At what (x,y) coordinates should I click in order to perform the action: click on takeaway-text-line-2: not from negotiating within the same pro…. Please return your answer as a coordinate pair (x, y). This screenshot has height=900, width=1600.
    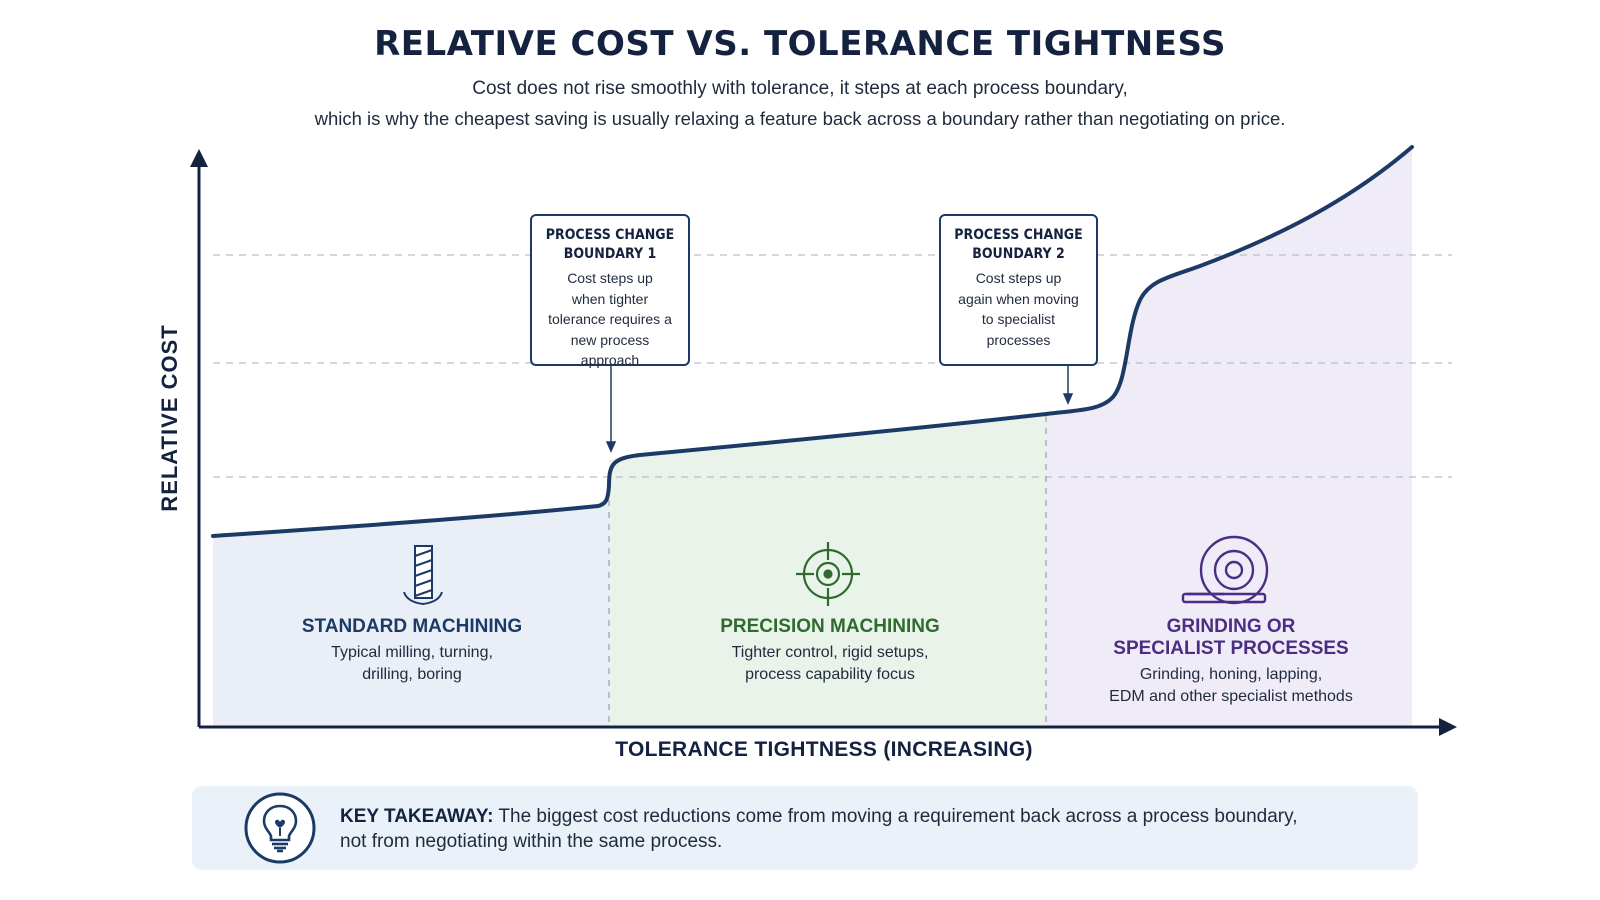
    Looking at the image, I should click on (531, 841).